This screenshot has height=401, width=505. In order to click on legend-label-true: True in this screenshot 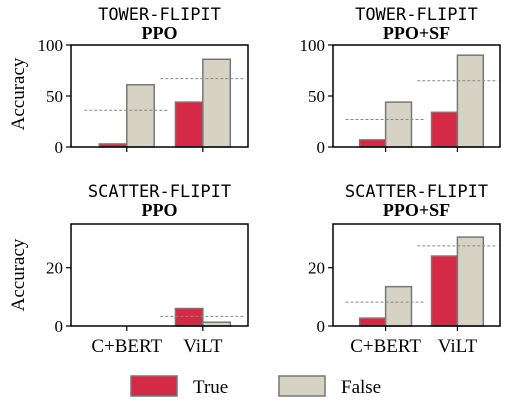, I will do `click(210, 387)`.